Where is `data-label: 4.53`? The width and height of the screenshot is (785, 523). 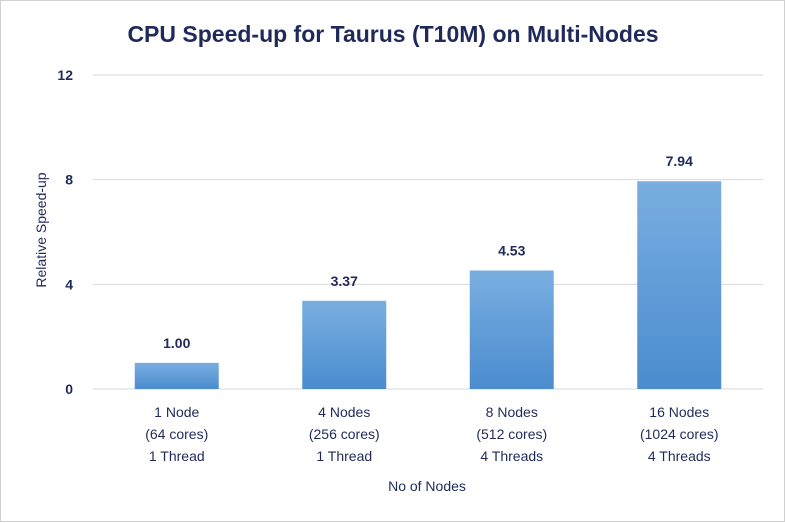
data-label: 4.53 is located at coordinates (511, 250).